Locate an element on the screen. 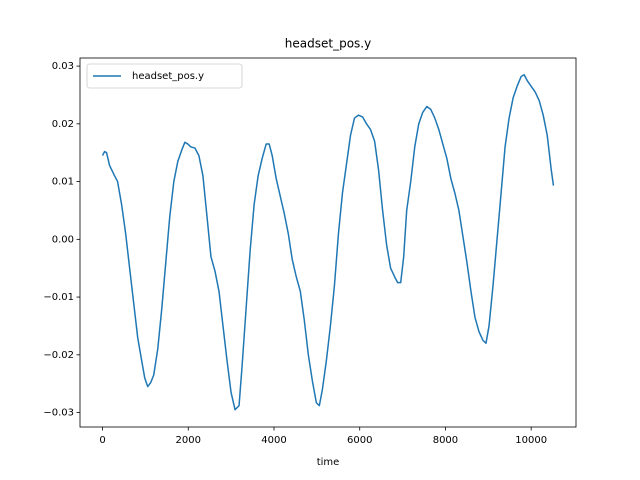 Image resolution: width=640 pixels, height=480 pixels. x-axis-label: time is located at coordinates (328, 462).